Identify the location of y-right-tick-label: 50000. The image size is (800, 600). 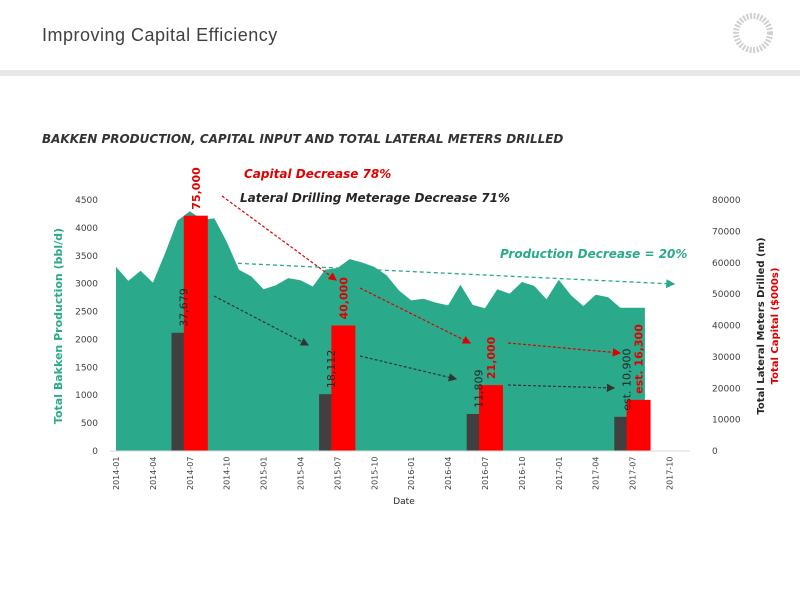
(726, 295).